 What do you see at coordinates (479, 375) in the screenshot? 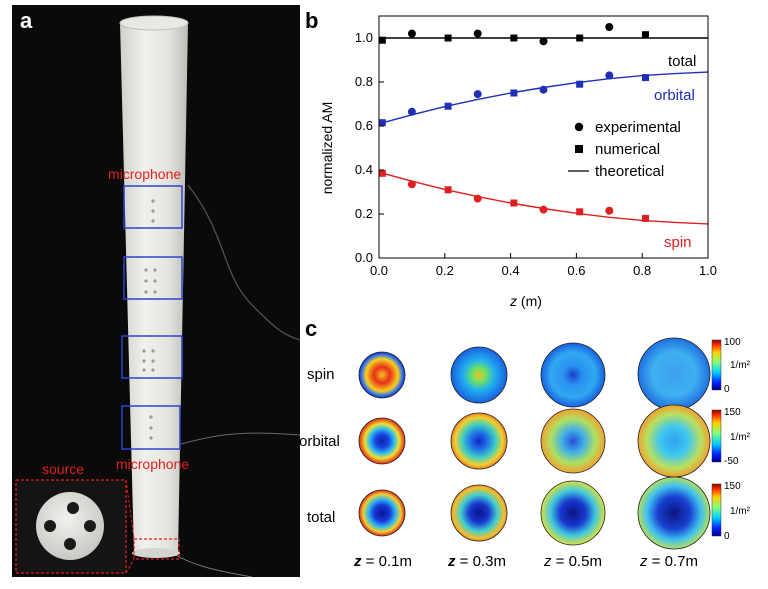
I see `heatmap-spin-z03` at bounding box center [479, 375].